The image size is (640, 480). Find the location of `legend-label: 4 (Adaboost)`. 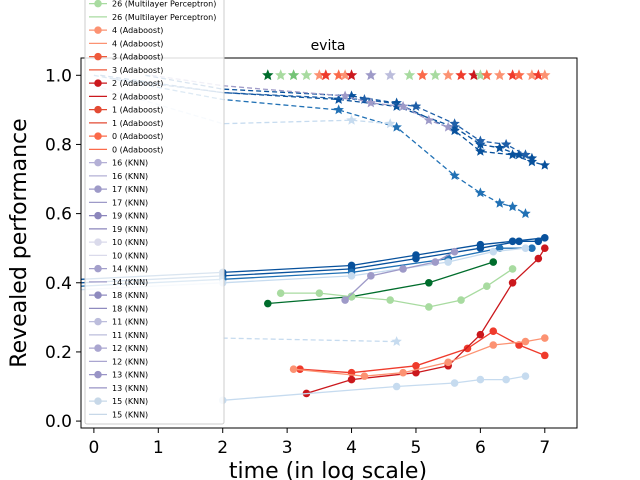

legend-label: 4 (Adaboost) is located at coordinates (137, 43).